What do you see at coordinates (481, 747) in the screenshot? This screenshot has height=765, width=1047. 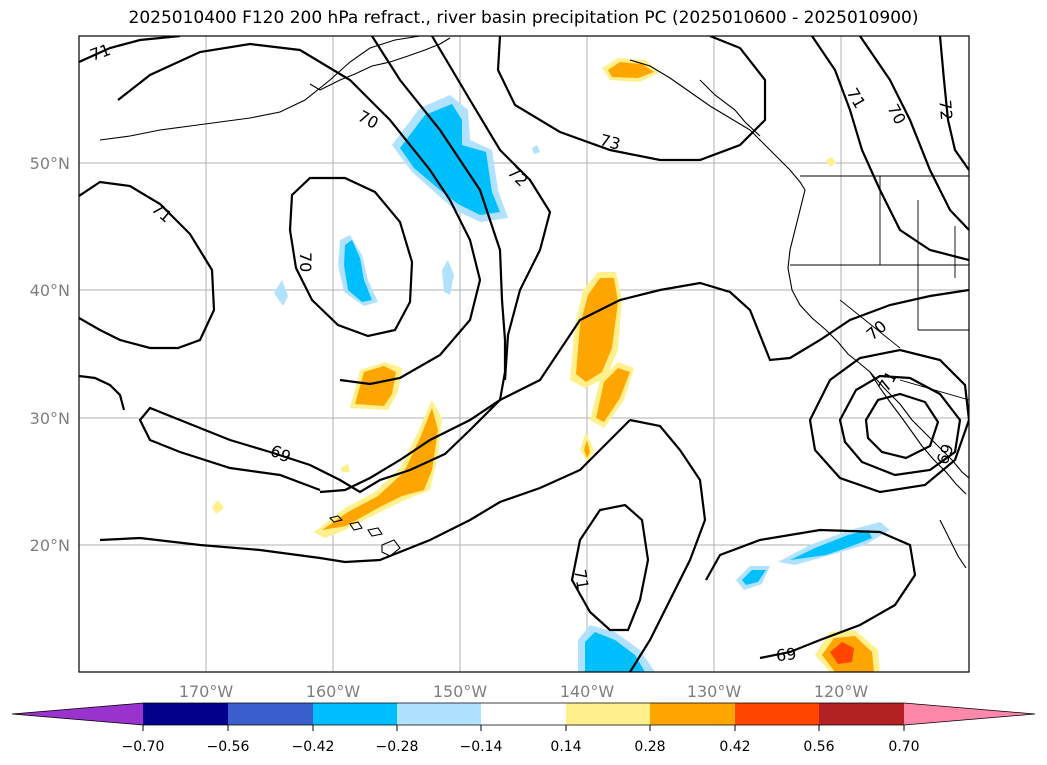 I see `colorbar-tick-label: −0.14` at bounding box center [481, 747].